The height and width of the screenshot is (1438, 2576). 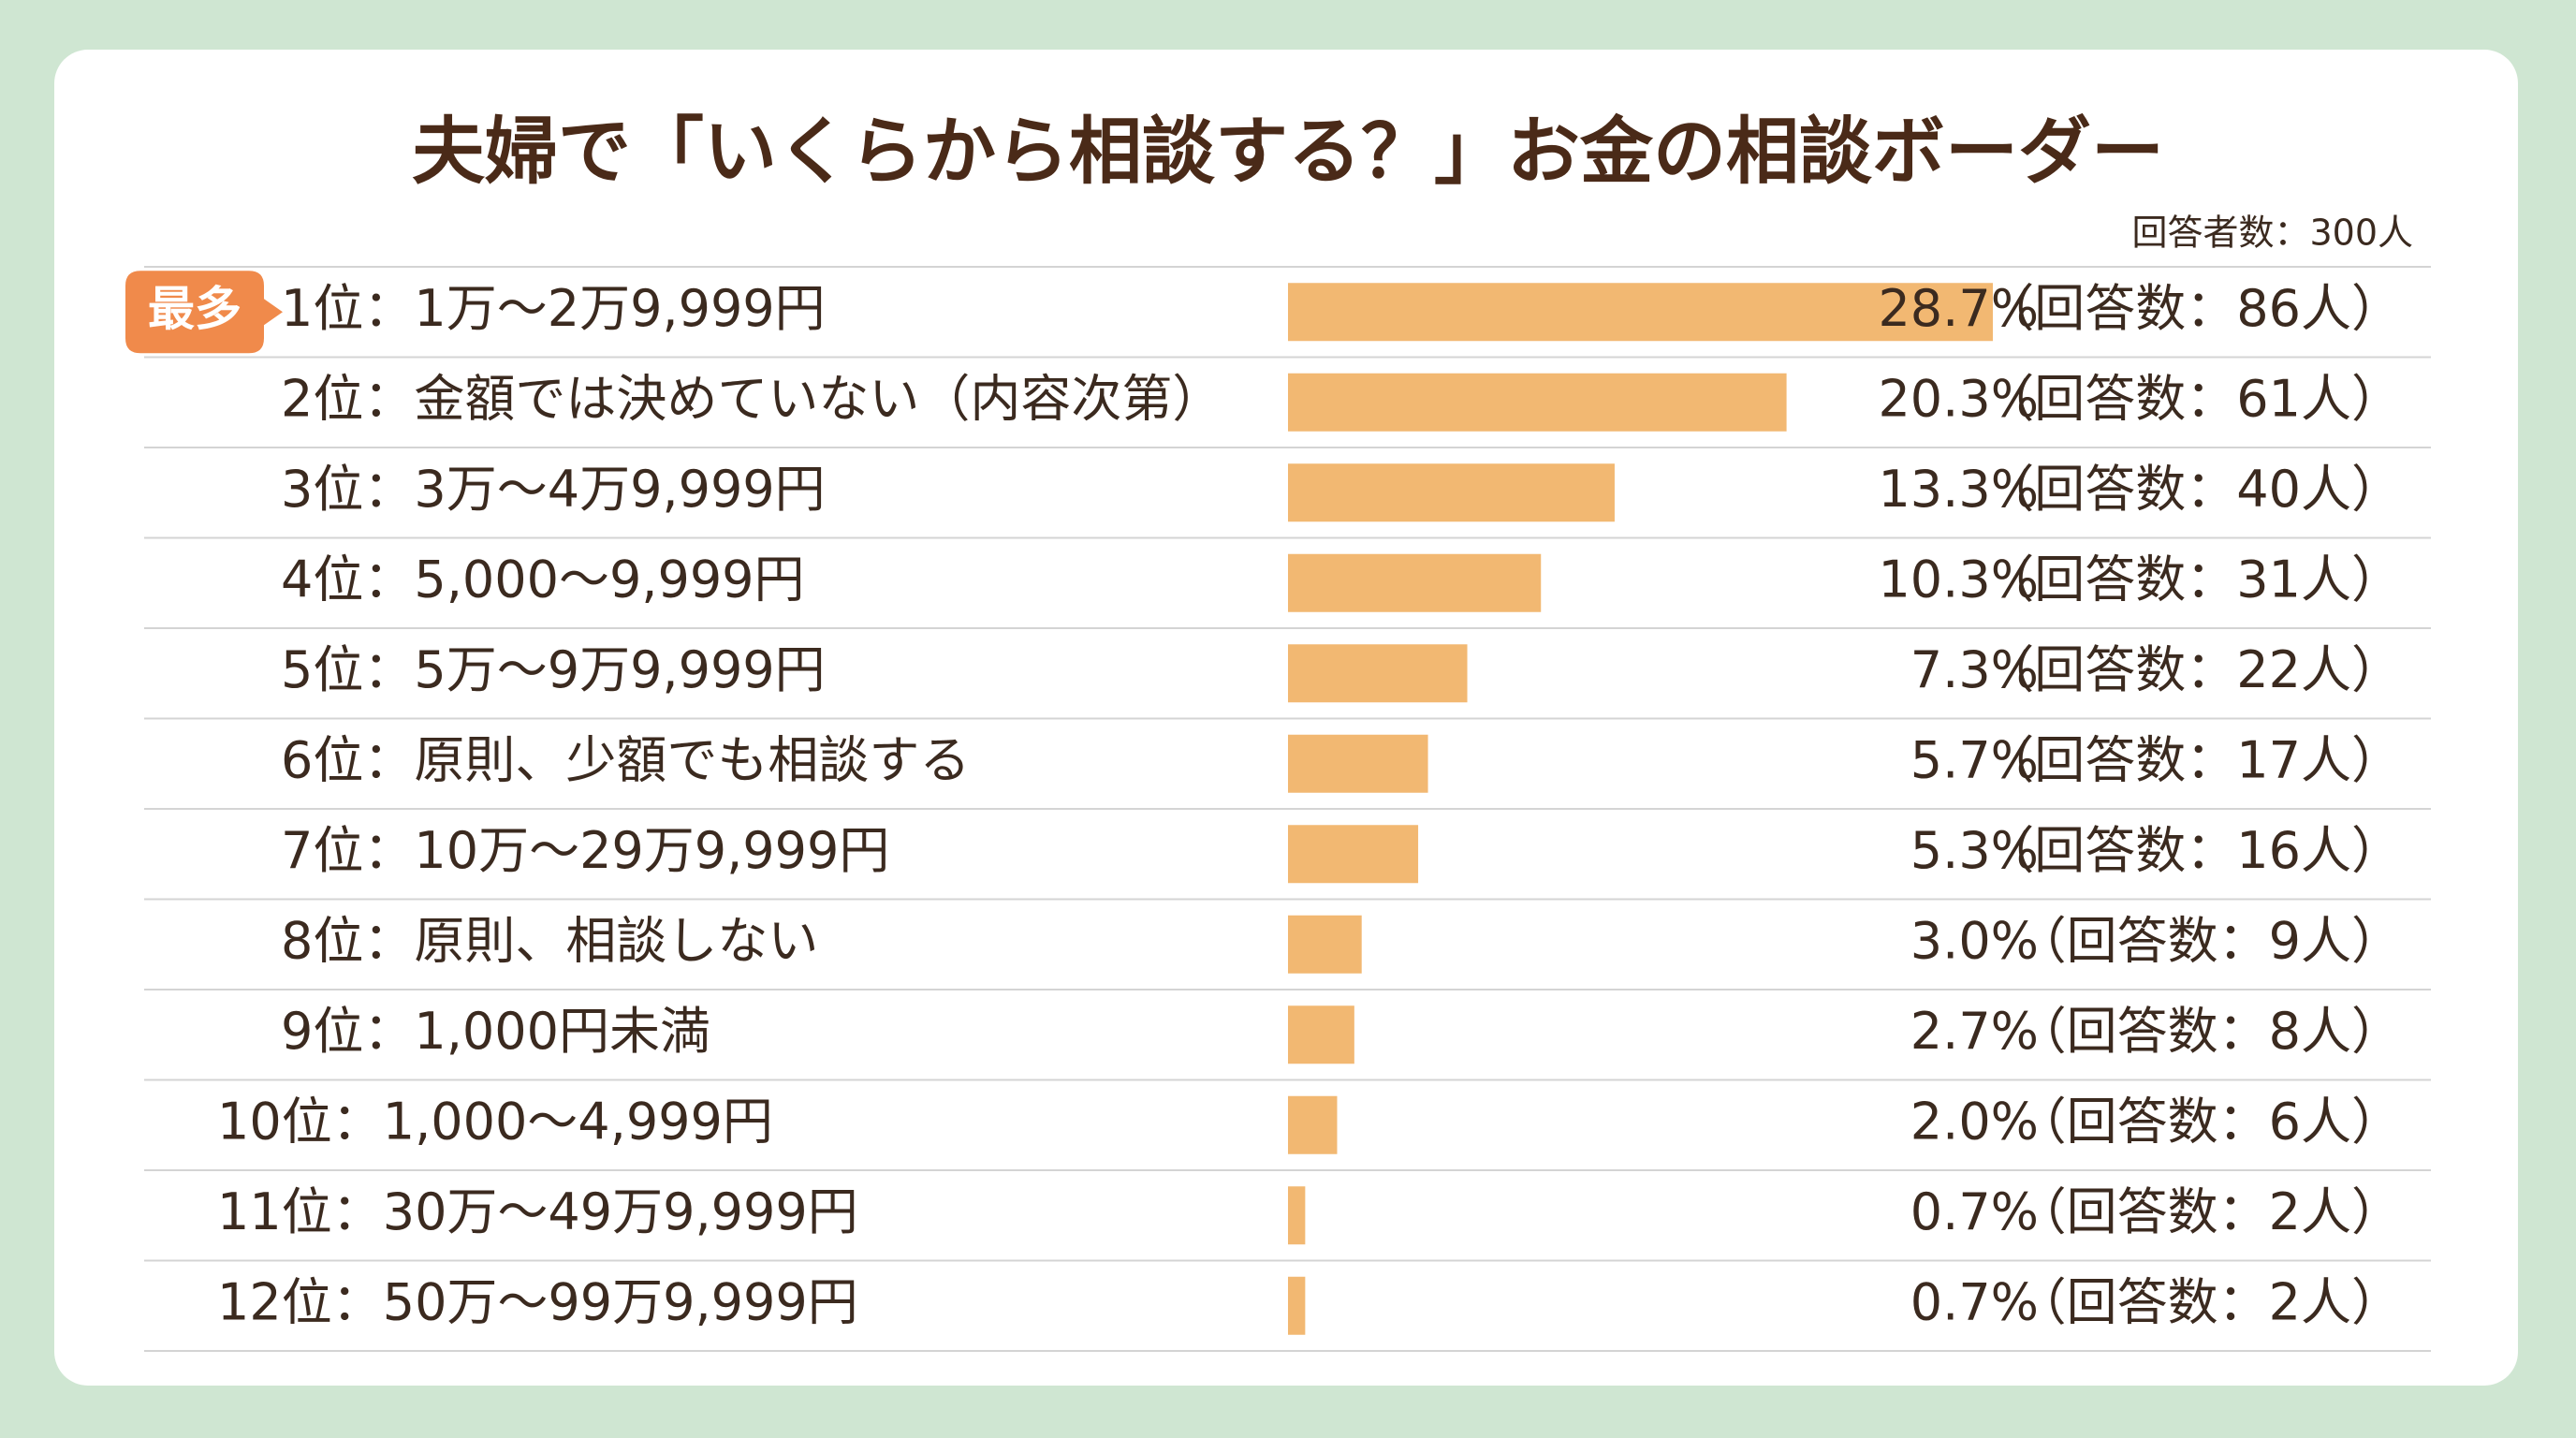 I want to click on subtitle: 回答者数：300人, so click(x=2272, y=233).